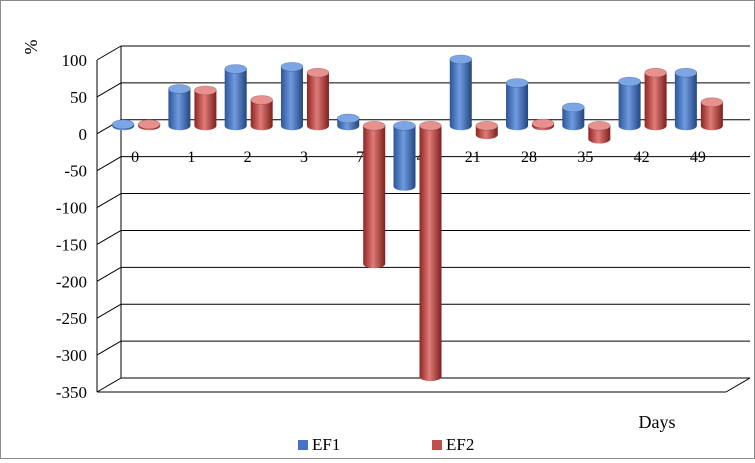 This screenshot has height=463, width=755. Describe the element at coordinates (71, 318) in the screenshot. I see `y-tick-label: -250` at that location.